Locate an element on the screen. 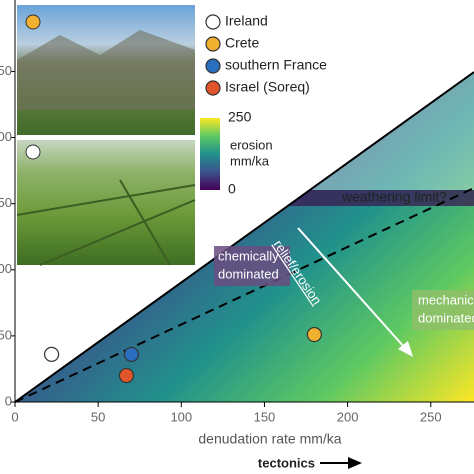 The image size is (474, 474). relief-arrow-head is located at coordinates (405, 349).